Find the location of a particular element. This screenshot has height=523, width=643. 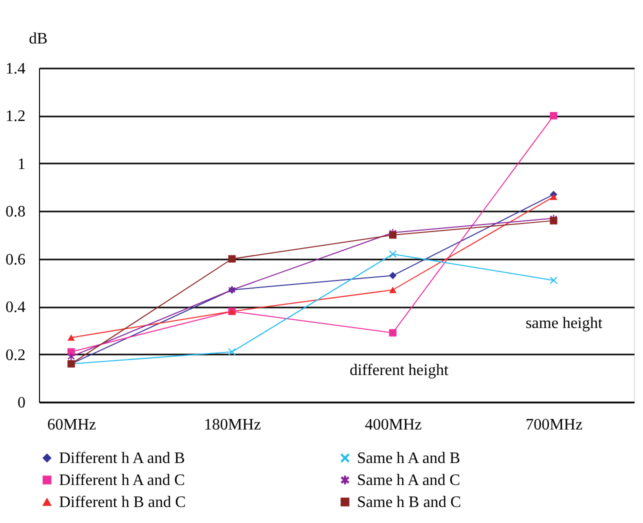

y-tick-label: 0.4 is located at coordinates (16, 307).